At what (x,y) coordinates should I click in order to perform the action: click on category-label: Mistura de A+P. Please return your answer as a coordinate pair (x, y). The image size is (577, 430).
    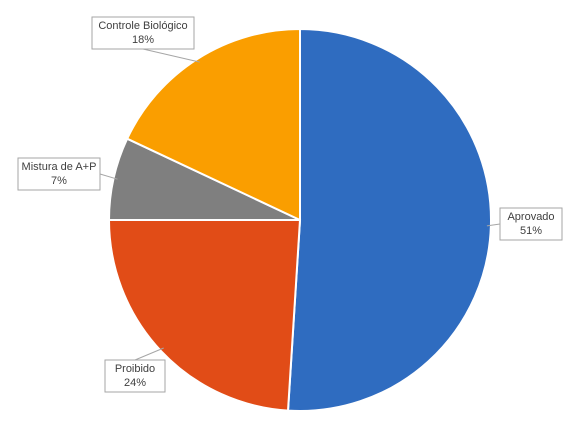
    Looking at the image, I should click on (59, 167).